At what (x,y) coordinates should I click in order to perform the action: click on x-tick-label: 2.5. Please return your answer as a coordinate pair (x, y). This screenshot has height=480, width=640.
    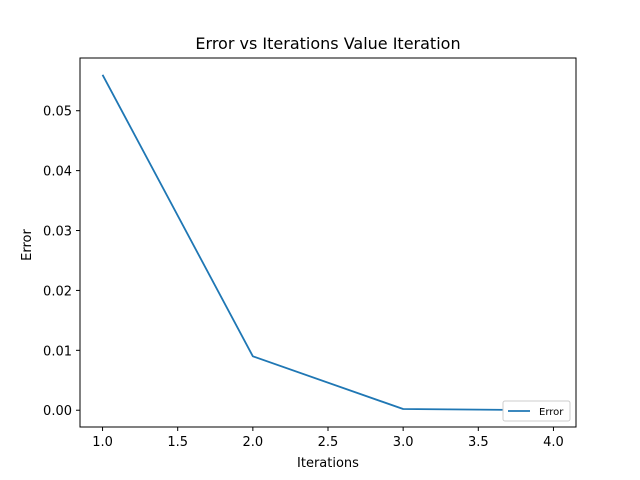
    Looking at the image, I should click on (328, 442).